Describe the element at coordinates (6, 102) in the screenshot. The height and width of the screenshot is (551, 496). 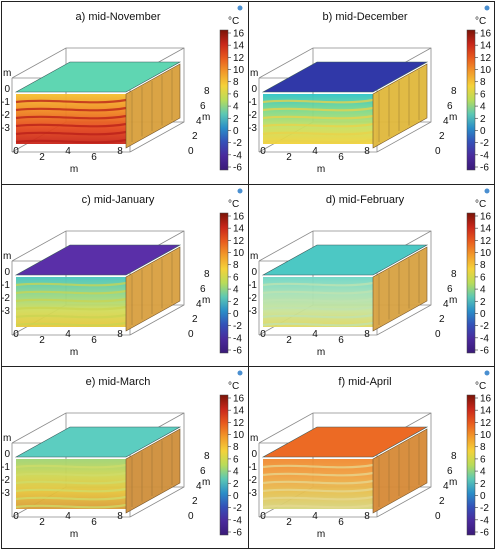
I see `z-tick-label: -1` at that location.